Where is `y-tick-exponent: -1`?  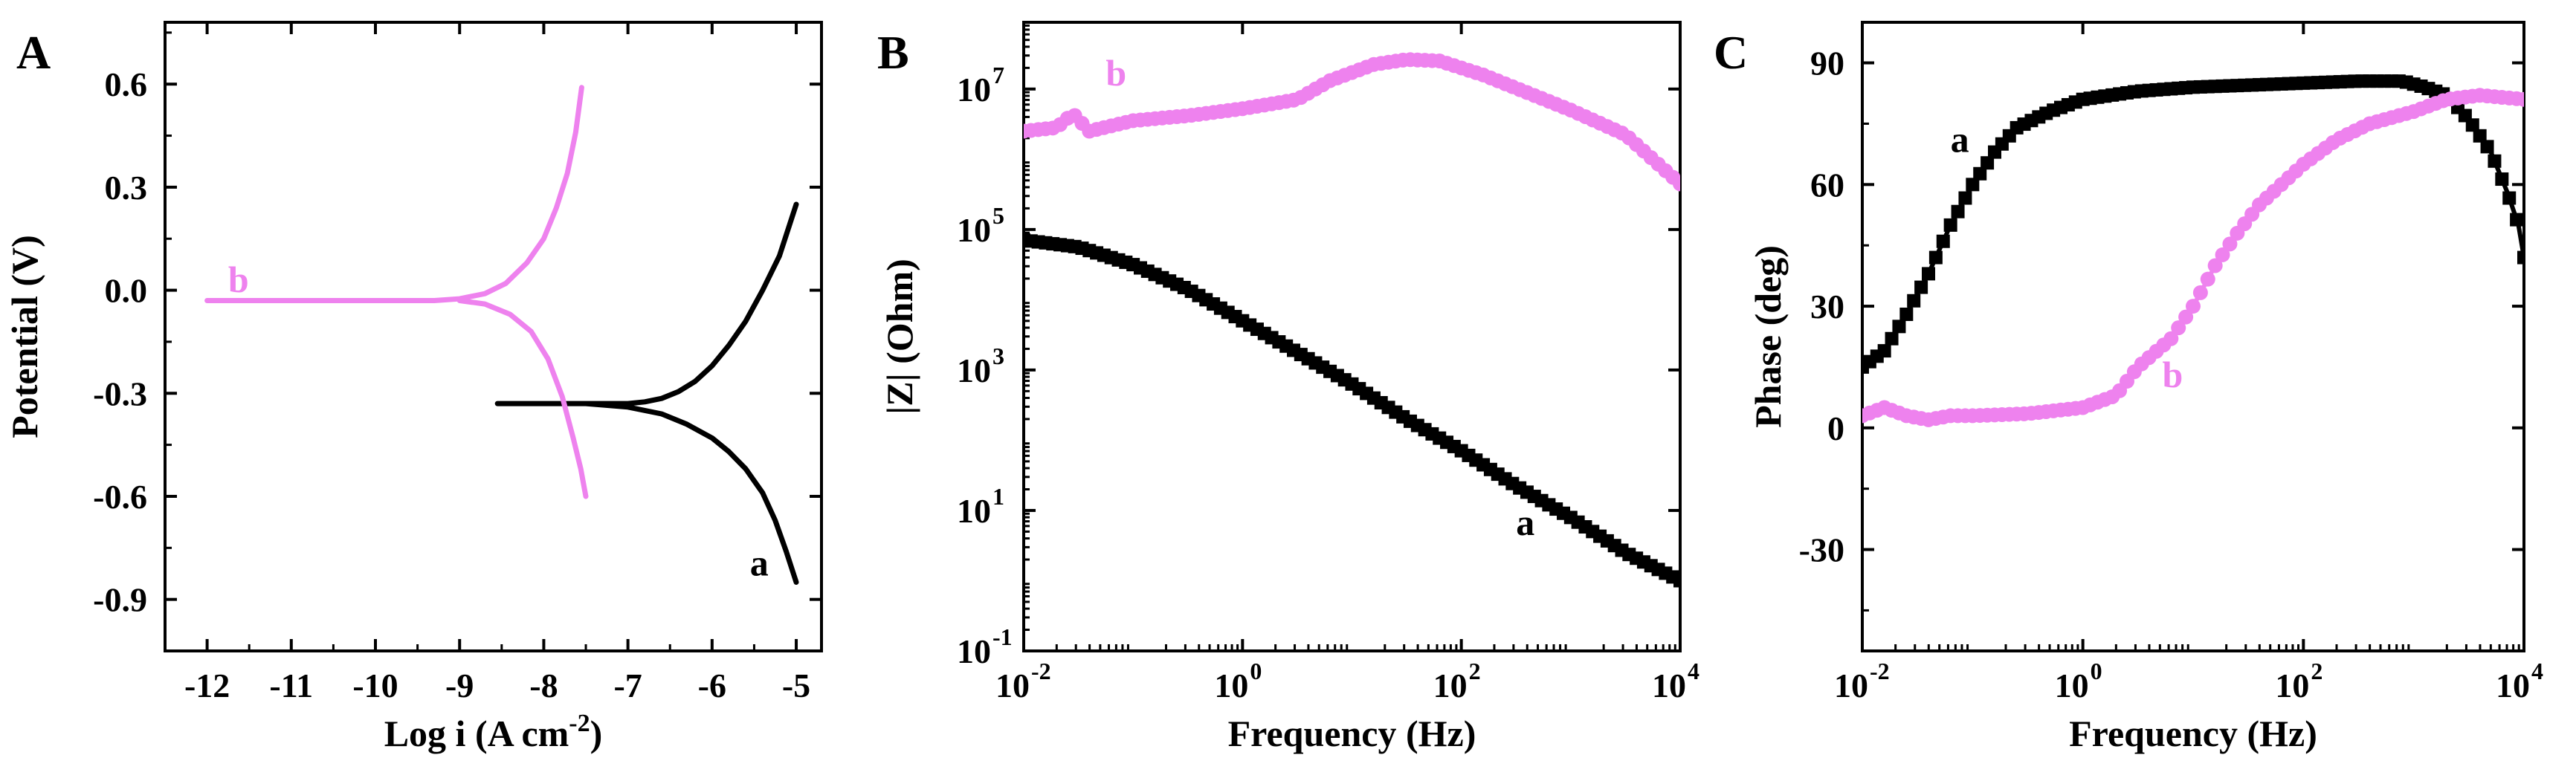
y-tick-exponent: -1 is located at coordinates (1002, 636).